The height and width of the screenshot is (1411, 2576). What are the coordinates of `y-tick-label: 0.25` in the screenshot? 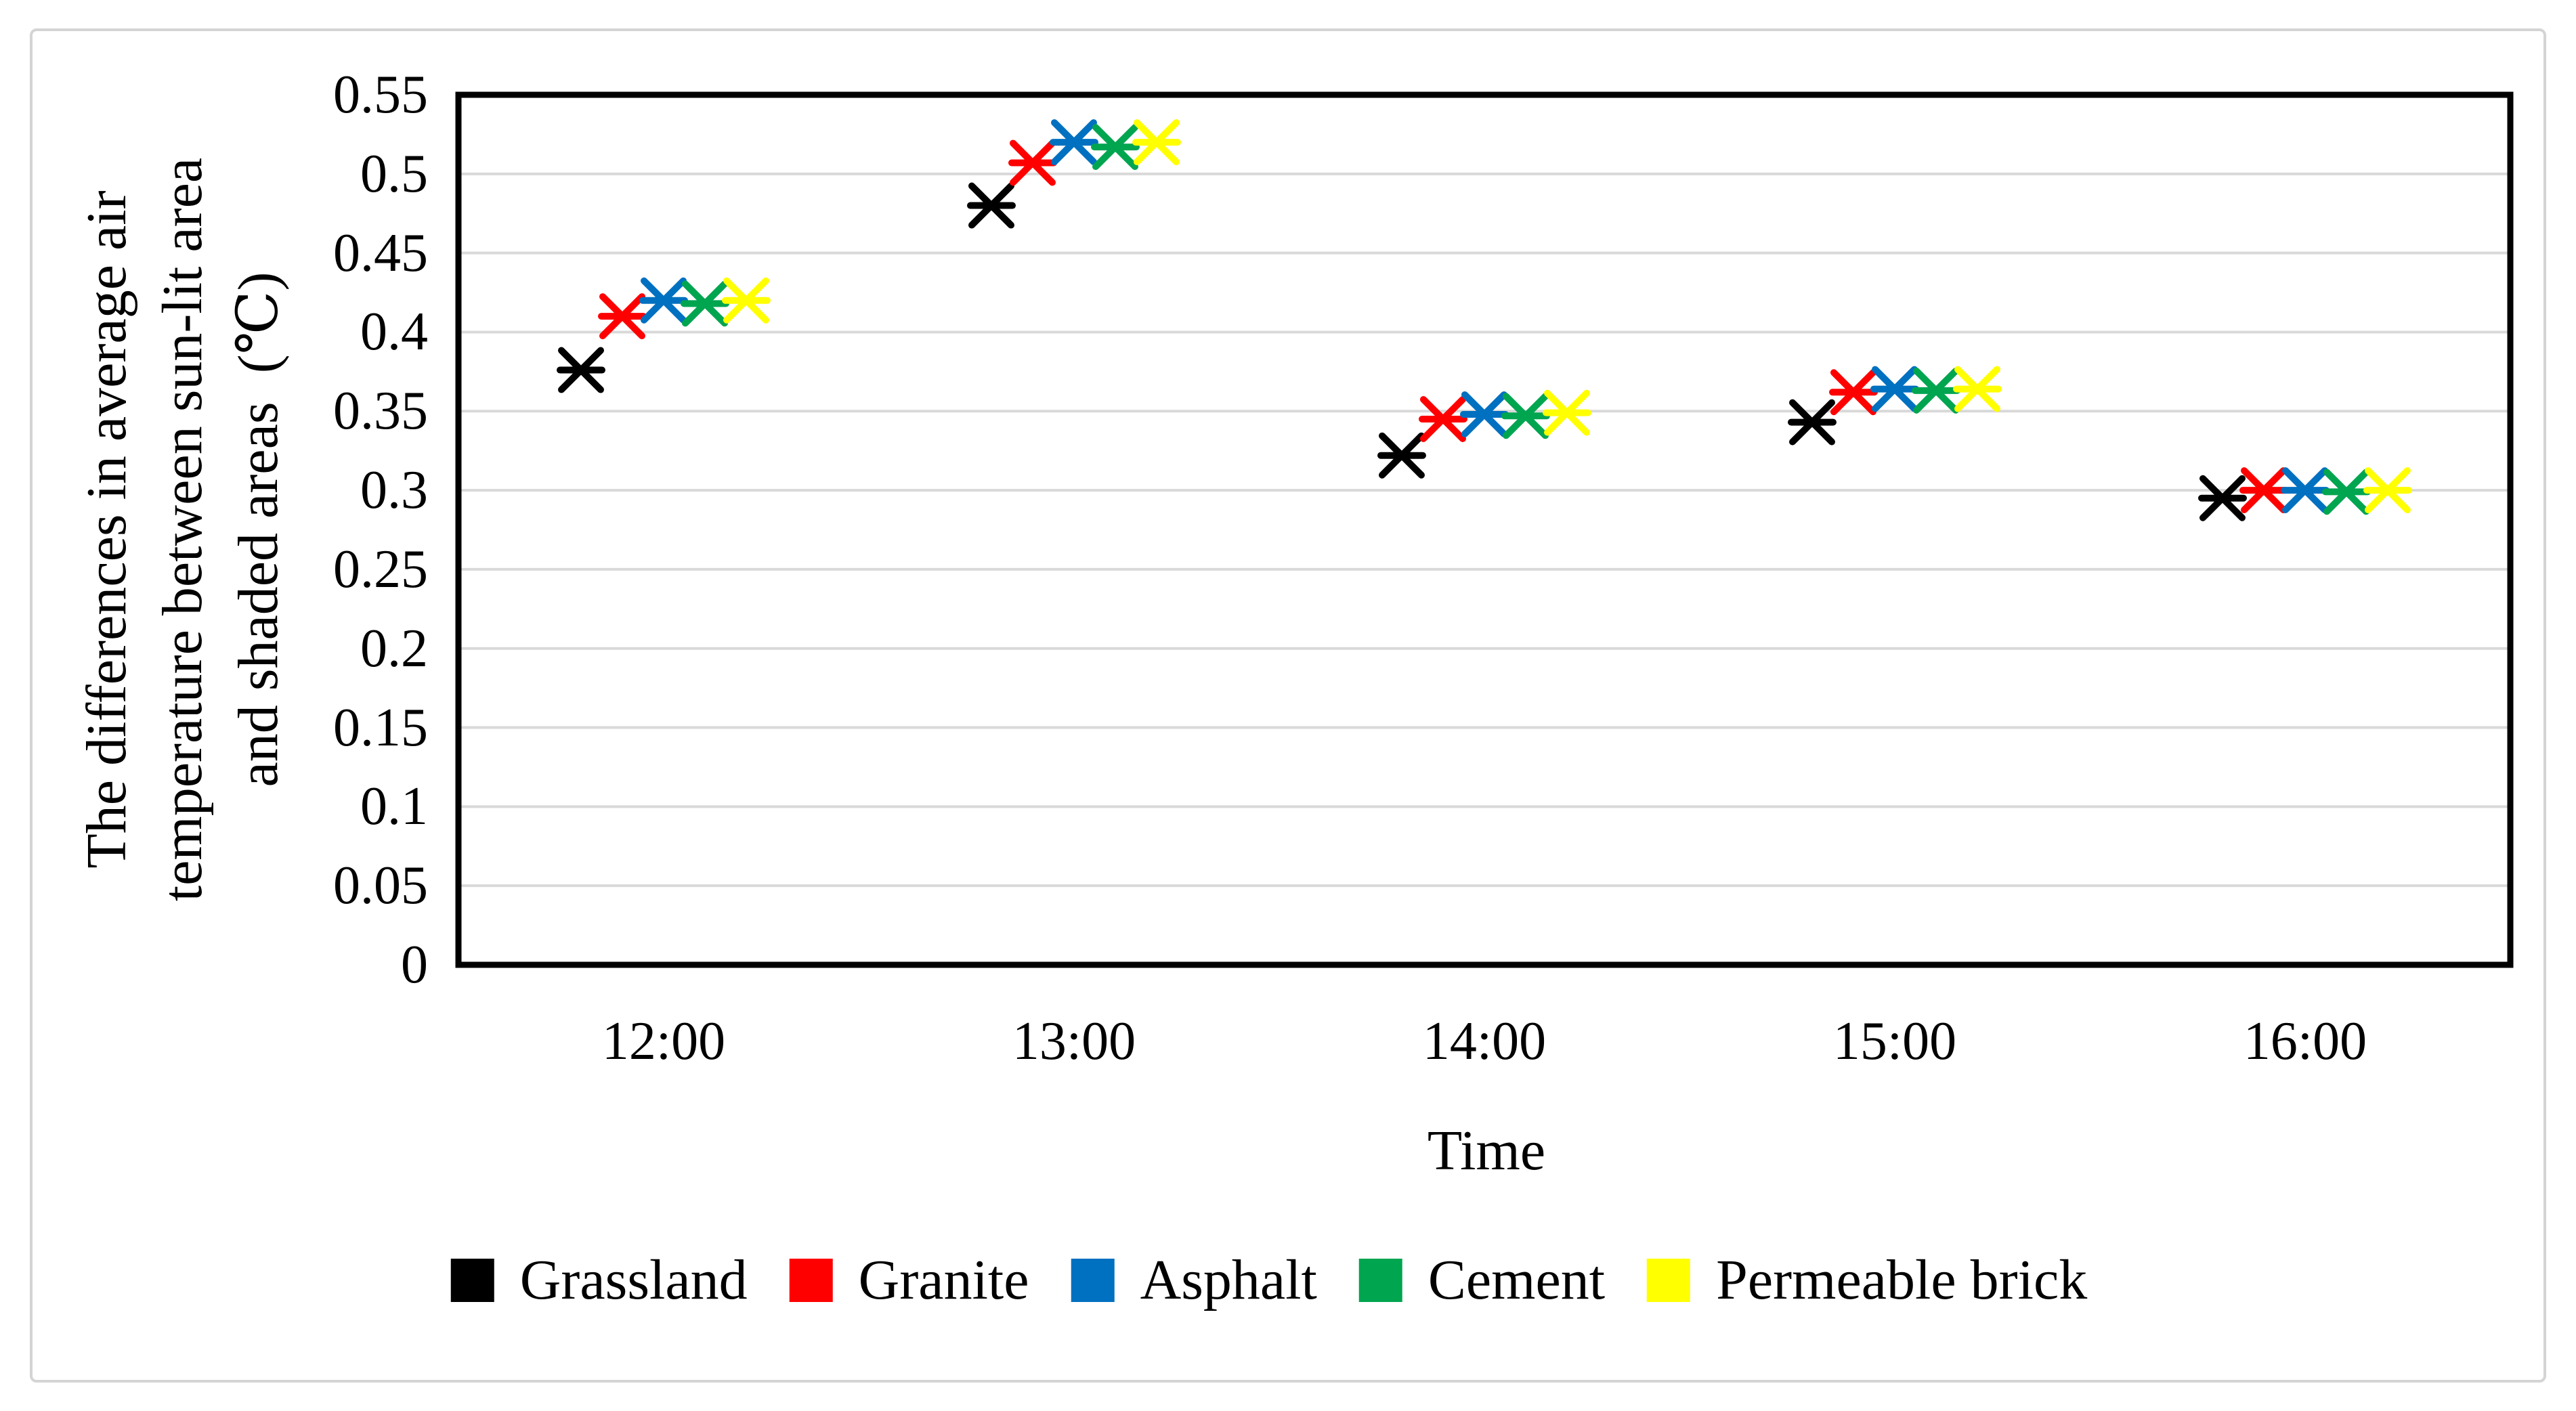 It's located at (380, 569).